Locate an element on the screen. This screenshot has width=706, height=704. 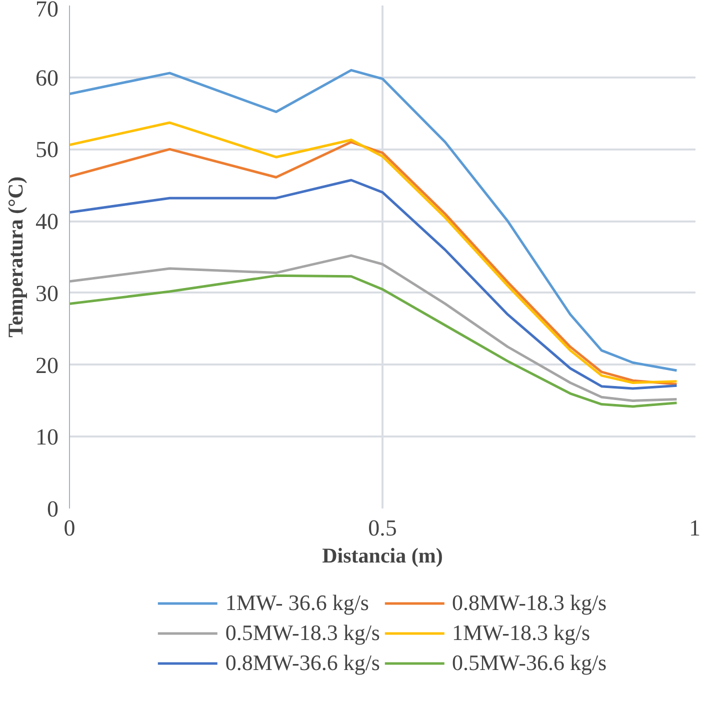
legend-label: 1MW- 36.6 kg/s is located at coordinates (297, 603).